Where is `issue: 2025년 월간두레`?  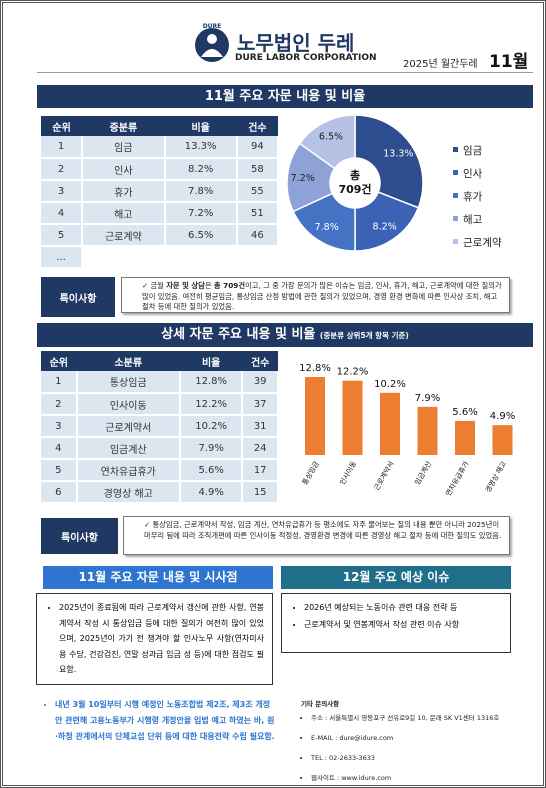 issue: 2025년 월간두레 is located at coordinates (440, 64).